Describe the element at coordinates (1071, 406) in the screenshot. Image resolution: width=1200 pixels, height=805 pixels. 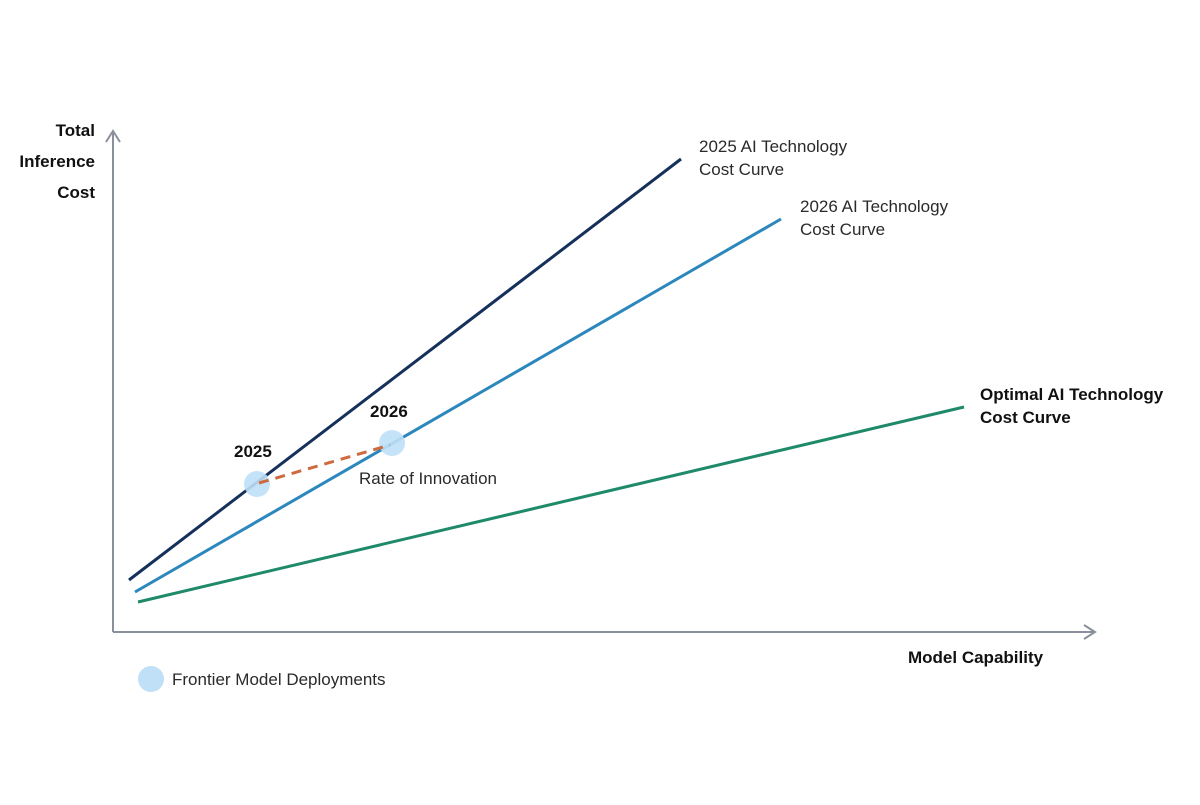
I see `curve-label-optimal: Optimal AI Technology Cost Curve` at that location.